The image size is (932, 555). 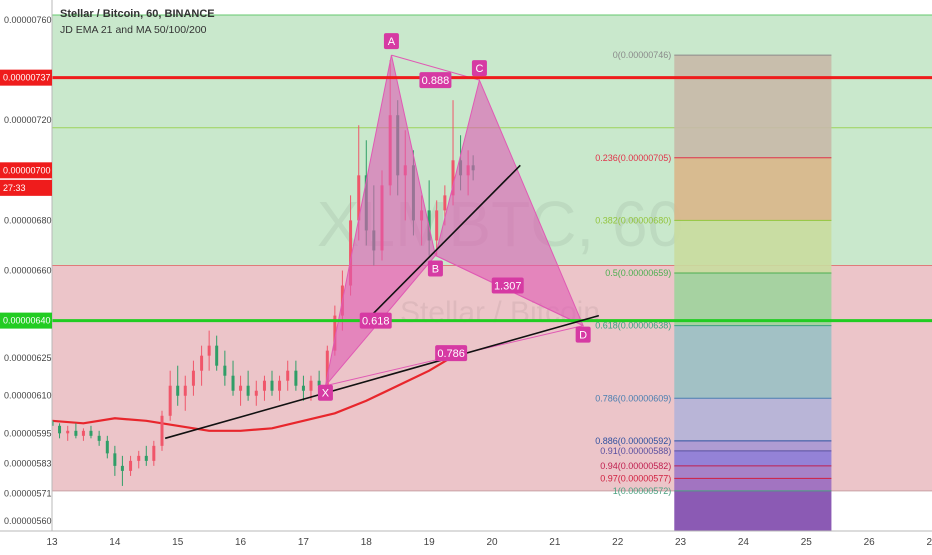 I want to click on fib-label-0.5: 0.5(0.00000659), so click(x=638, y=273).